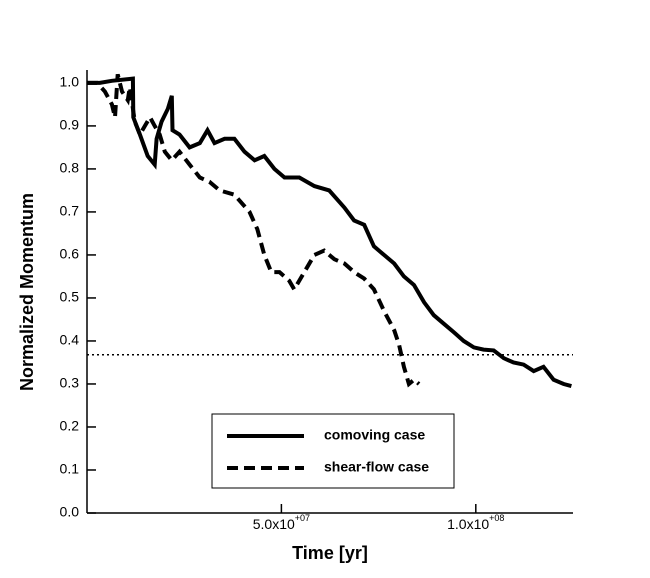 This screenshot has height=578, width=650. I want to click on y-tick-label: 0.5, so click(70, 297).